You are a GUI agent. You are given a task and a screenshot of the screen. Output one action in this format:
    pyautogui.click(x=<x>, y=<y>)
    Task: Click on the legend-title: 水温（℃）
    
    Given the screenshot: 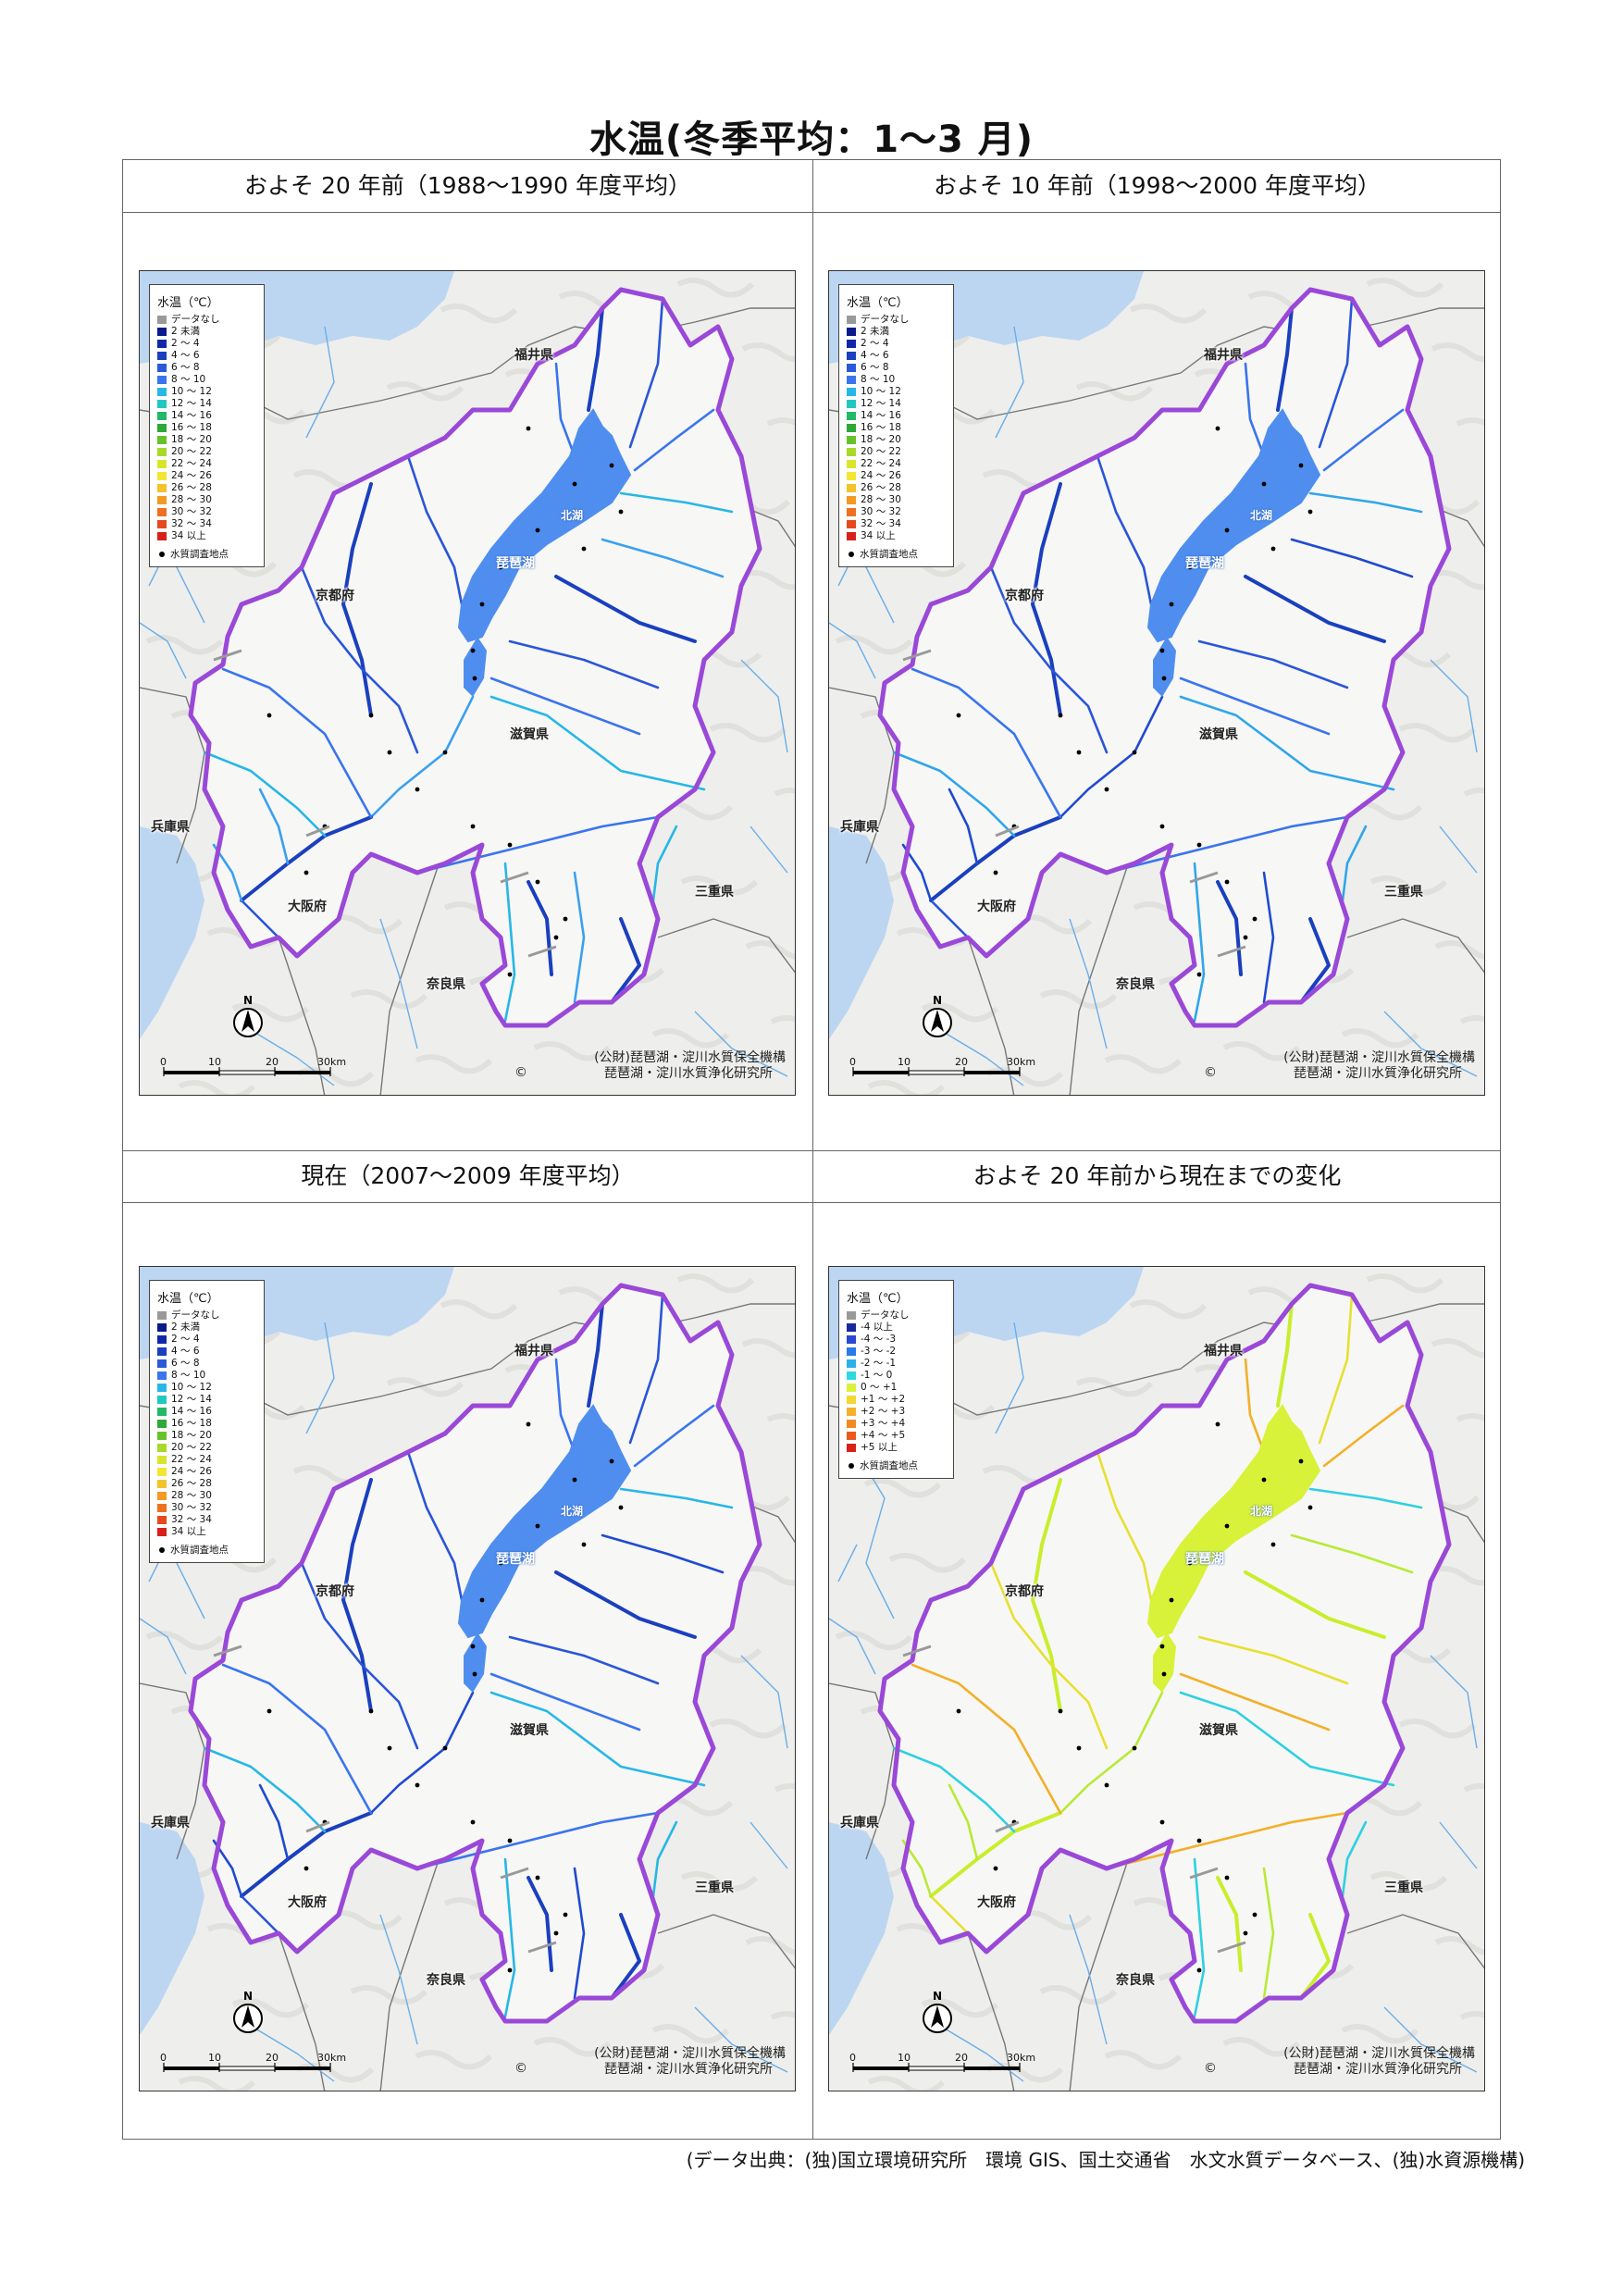 What is the action you would take?
    pyautogui.click(x=878, y=303)
    